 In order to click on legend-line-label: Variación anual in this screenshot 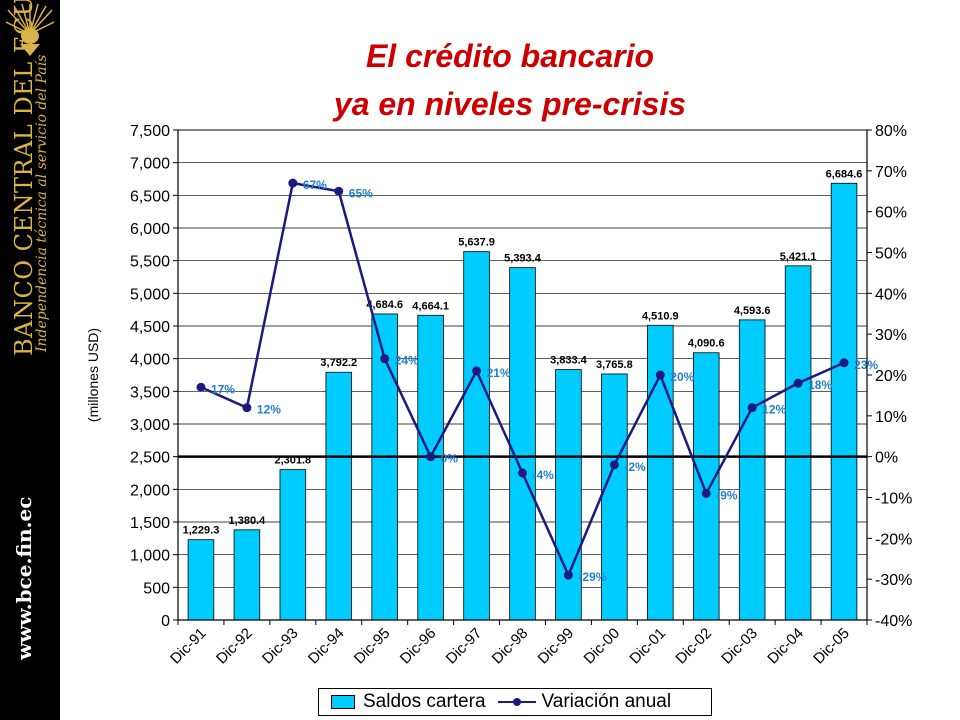, I will do `click(606, 701)`.